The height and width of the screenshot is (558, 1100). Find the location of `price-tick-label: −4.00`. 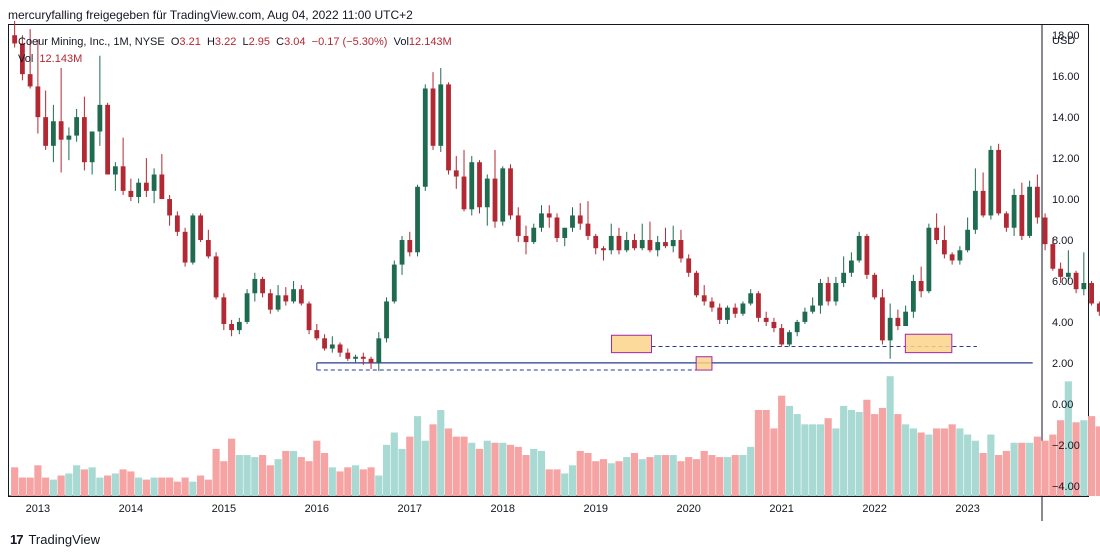

price-tick-label: −4.00 is located at coordinates (1066, 487).